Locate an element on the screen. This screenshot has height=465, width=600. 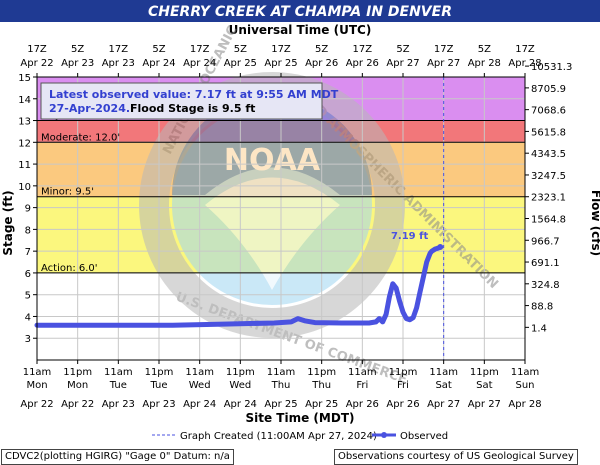
flow-tick-label: 8705.9 is located at coordinates (548, 89).